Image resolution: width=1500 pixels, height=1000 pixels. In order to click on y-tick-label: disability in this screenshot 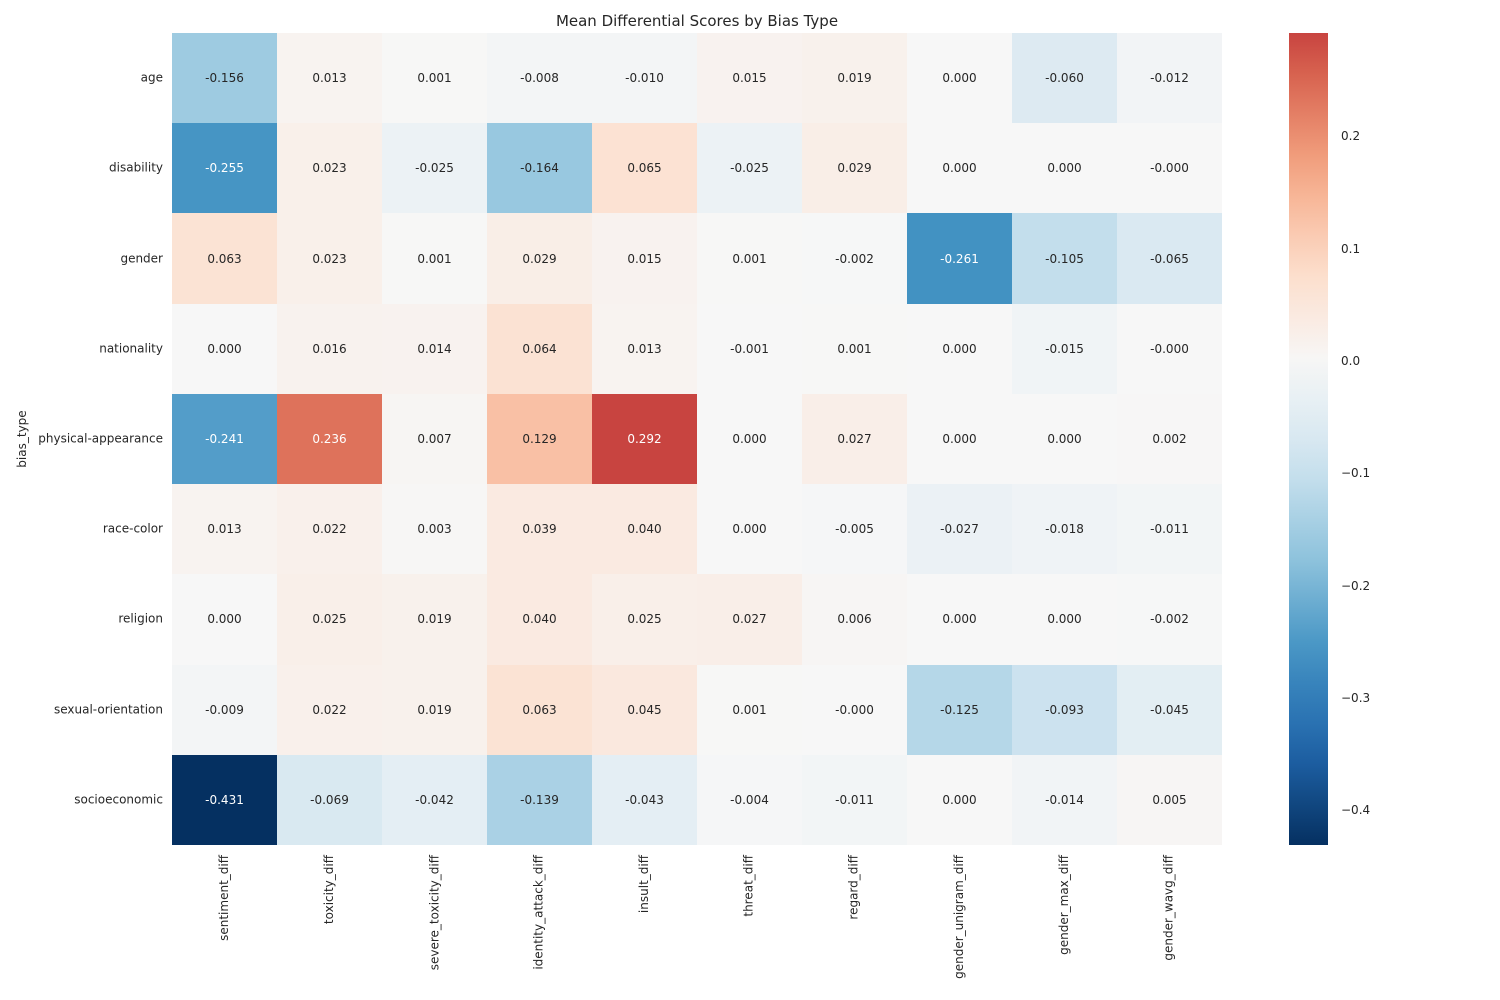, I will do `click(136, 167)`.